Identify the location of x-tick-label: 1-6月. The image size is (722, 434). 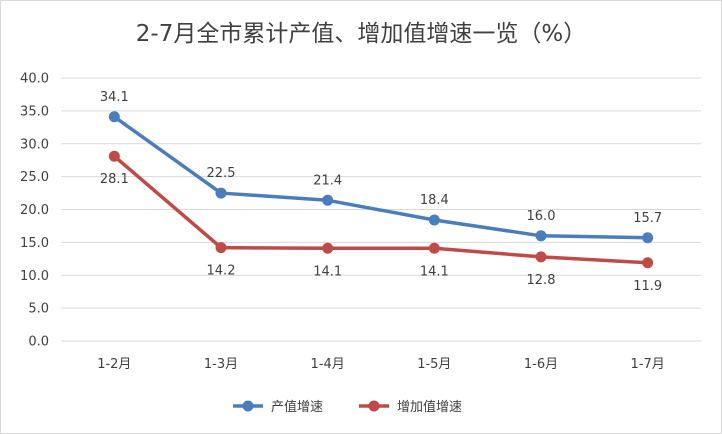
(541, 364).